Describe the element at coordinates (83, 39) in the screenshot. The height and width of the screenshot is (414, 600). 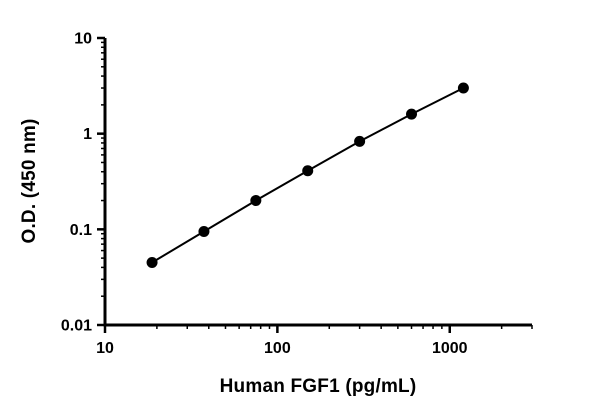
I see `y-tick-label: 10` at that location.